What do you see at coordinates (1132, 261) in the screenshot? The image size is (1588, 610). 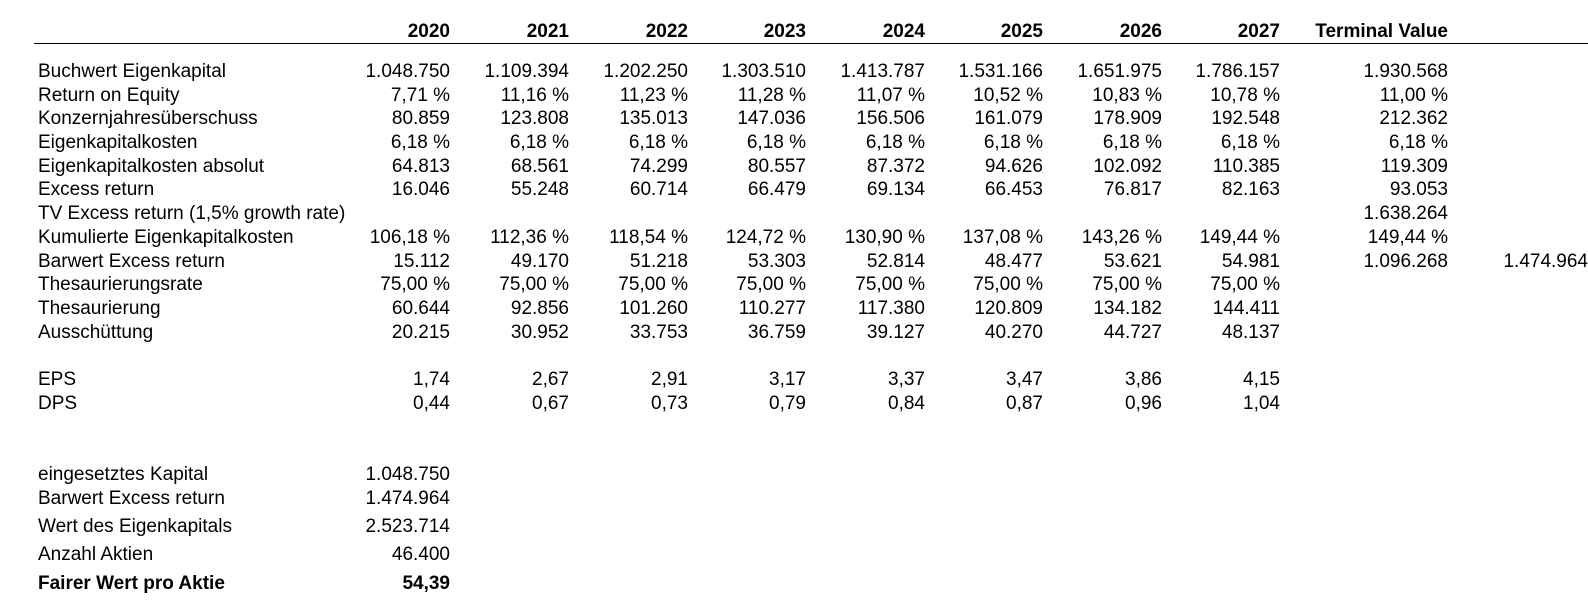 I see `value-cell: 53.621` at bounding box center [1132, 261].